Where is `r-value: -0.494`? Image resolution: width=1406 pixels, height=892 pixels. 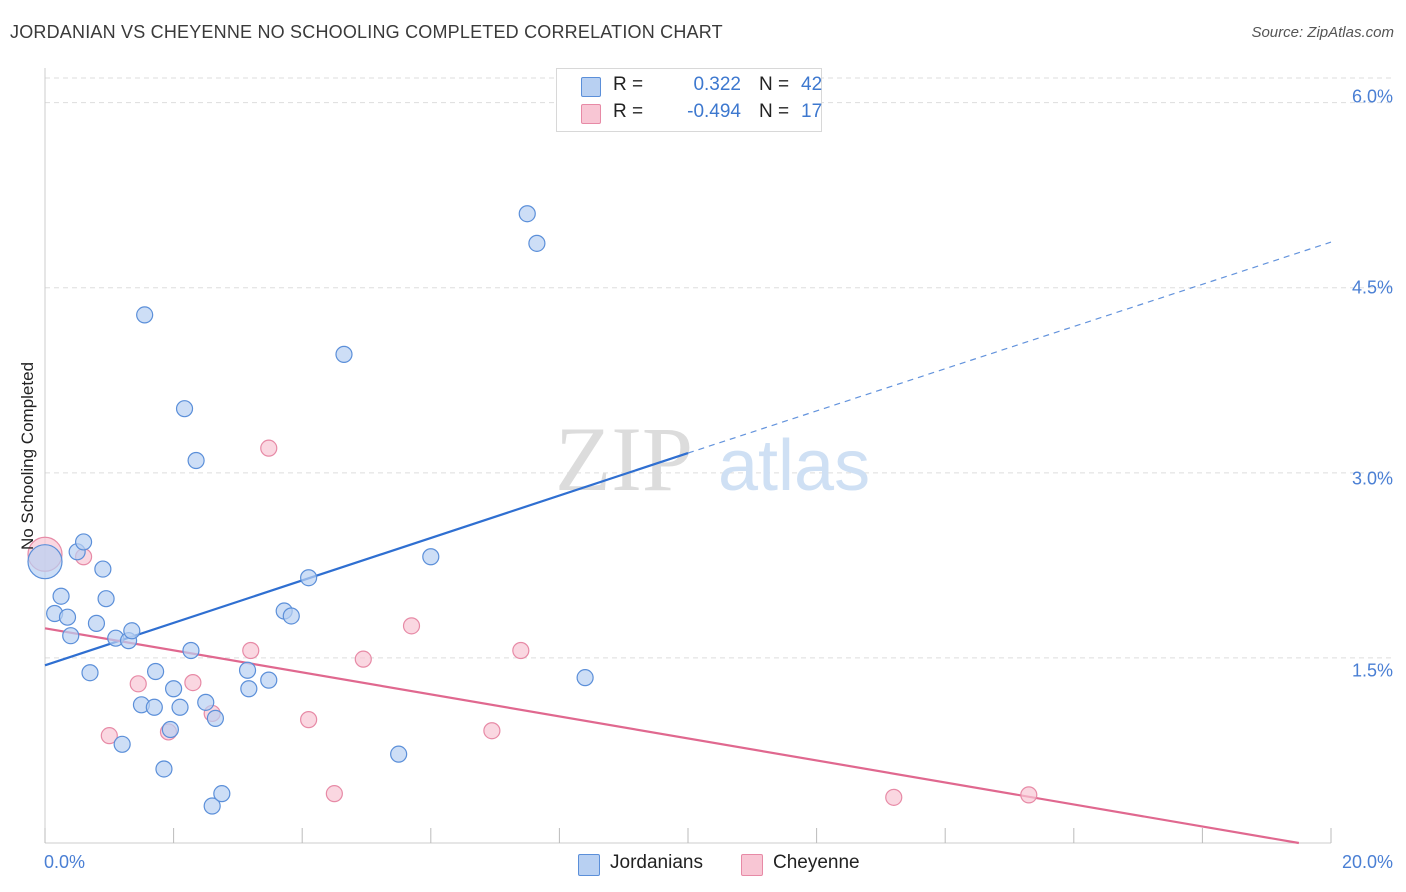
r-value: -0.494 is located at coordinates (714, 111).